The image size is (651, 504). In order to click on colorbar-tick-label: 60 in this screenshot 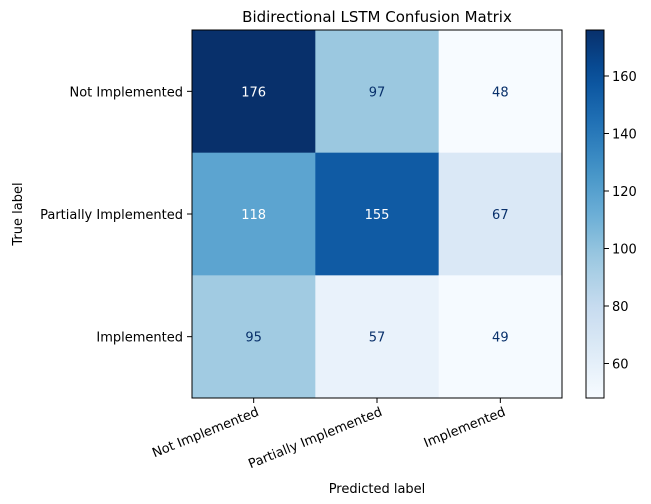, I will do `click(620, 365)`.